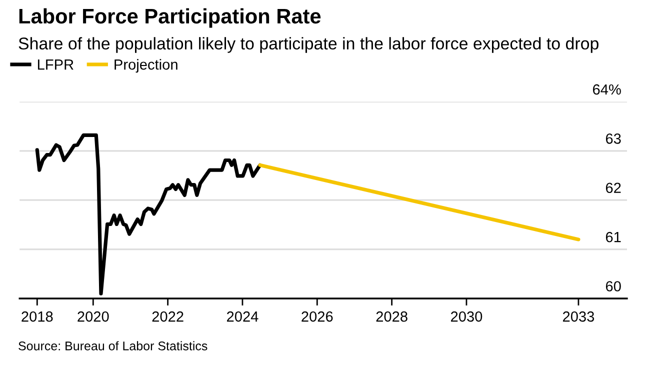 Image resolution: width=648 pixels, height=370 pixels. Describe the element at coordinates (607, 89) in the screenshot. I see `y-tick-label: 64%` at that location.